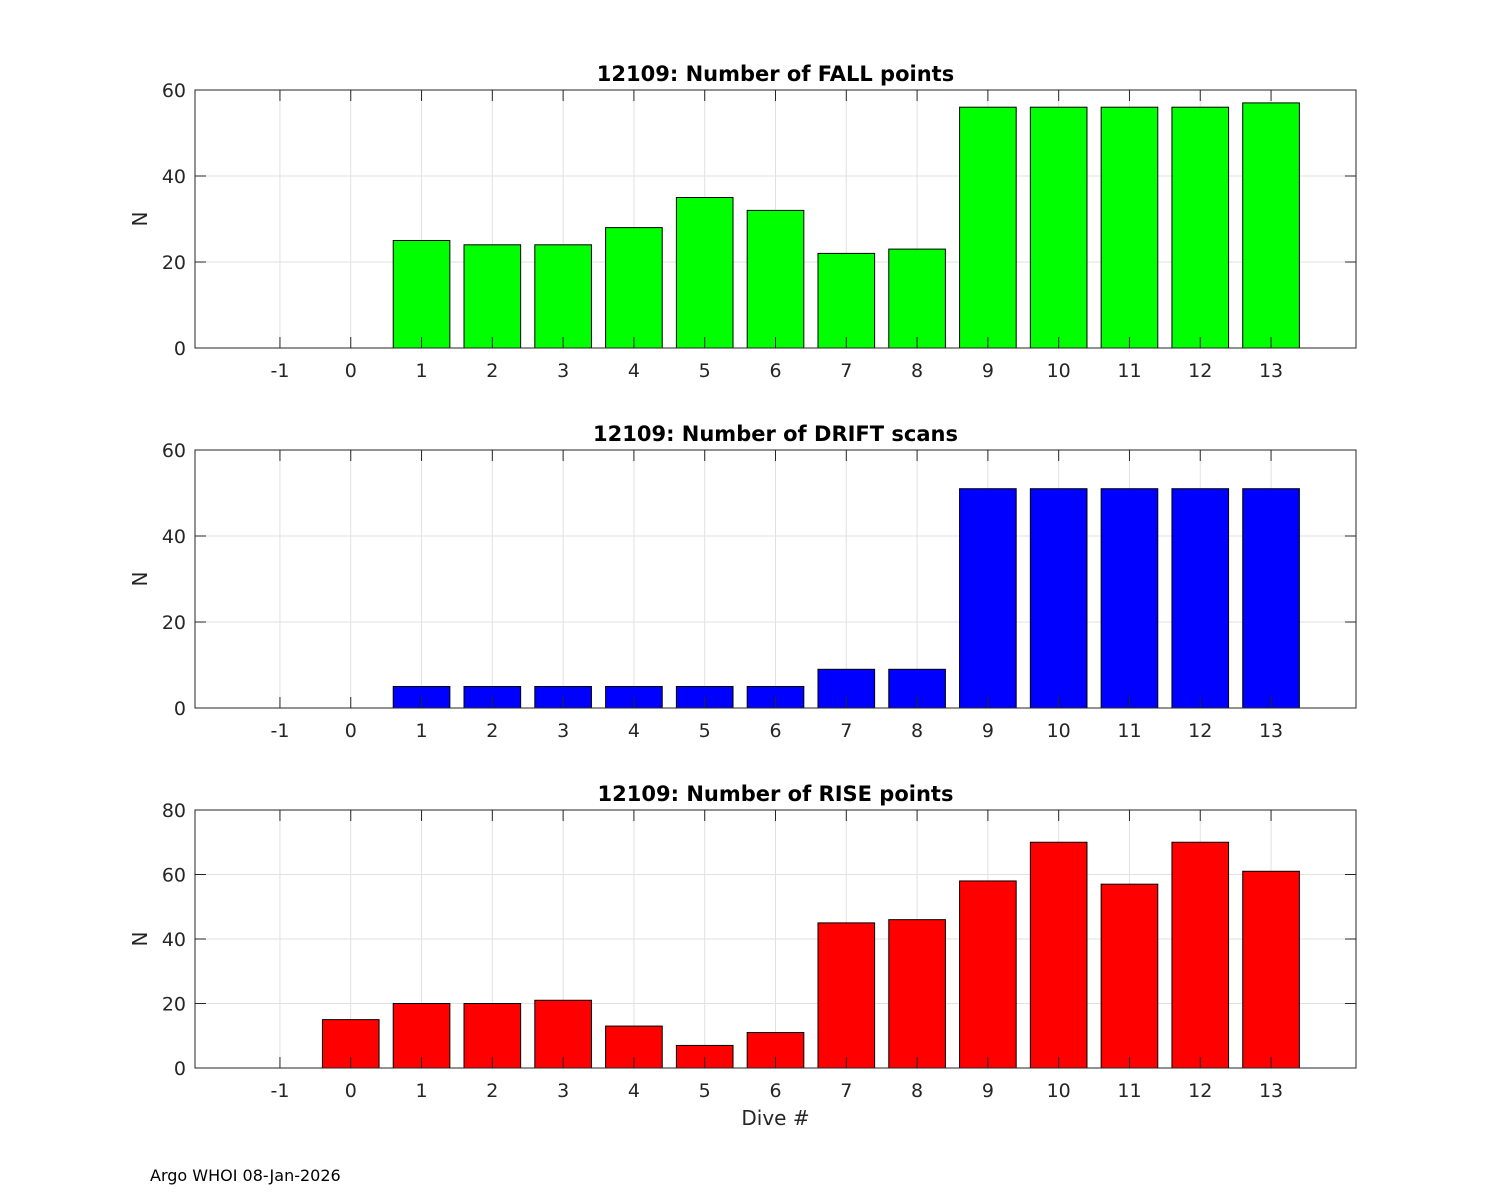  I want to click on y-tick-label: 80, so click(174, 811).